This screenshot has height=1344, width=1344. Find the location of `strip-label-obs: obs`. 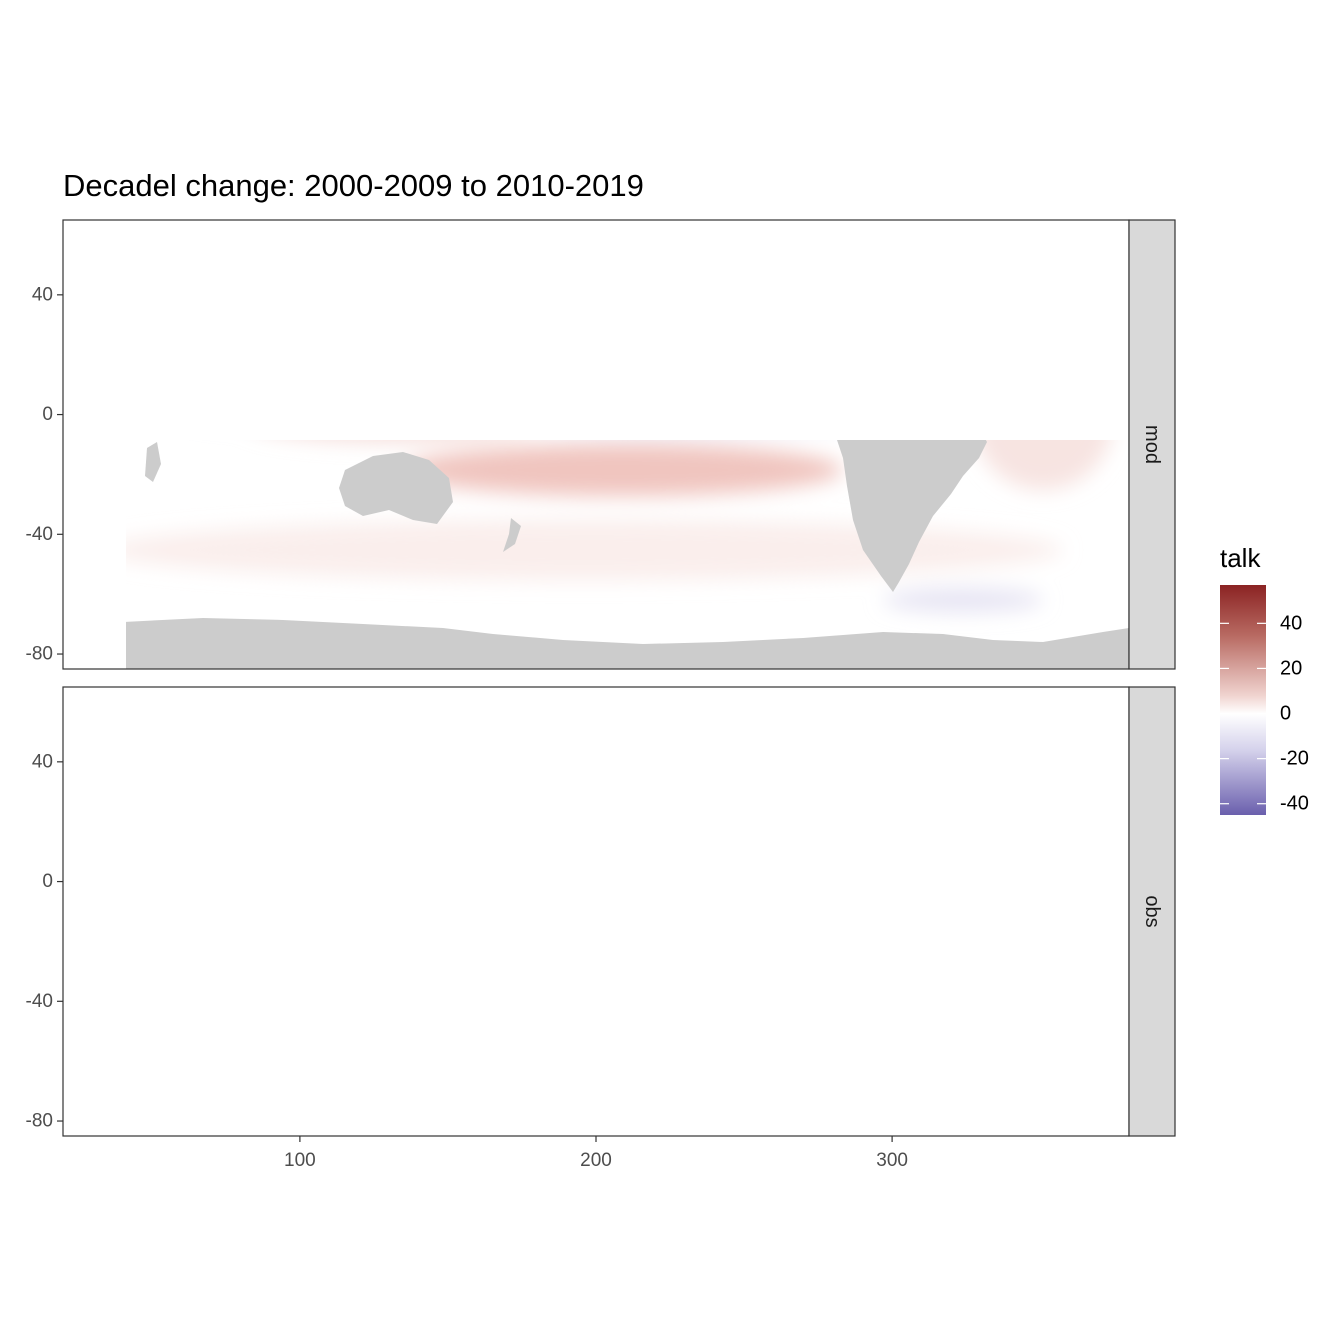

strip-label-obs: obs is located at coordinates (1152, 911).